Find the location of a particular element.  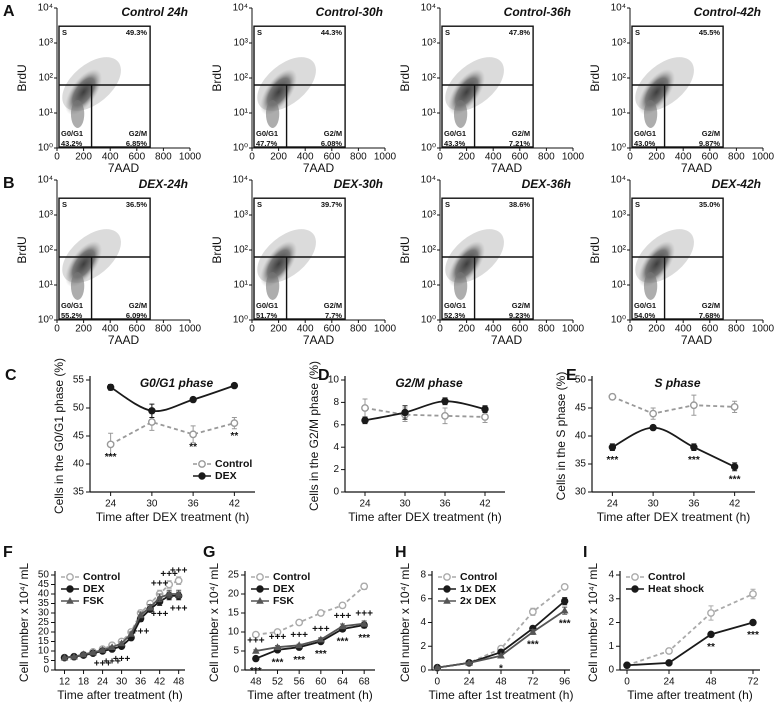

y-tick-label: 2 is located at coordinates (423, 646).